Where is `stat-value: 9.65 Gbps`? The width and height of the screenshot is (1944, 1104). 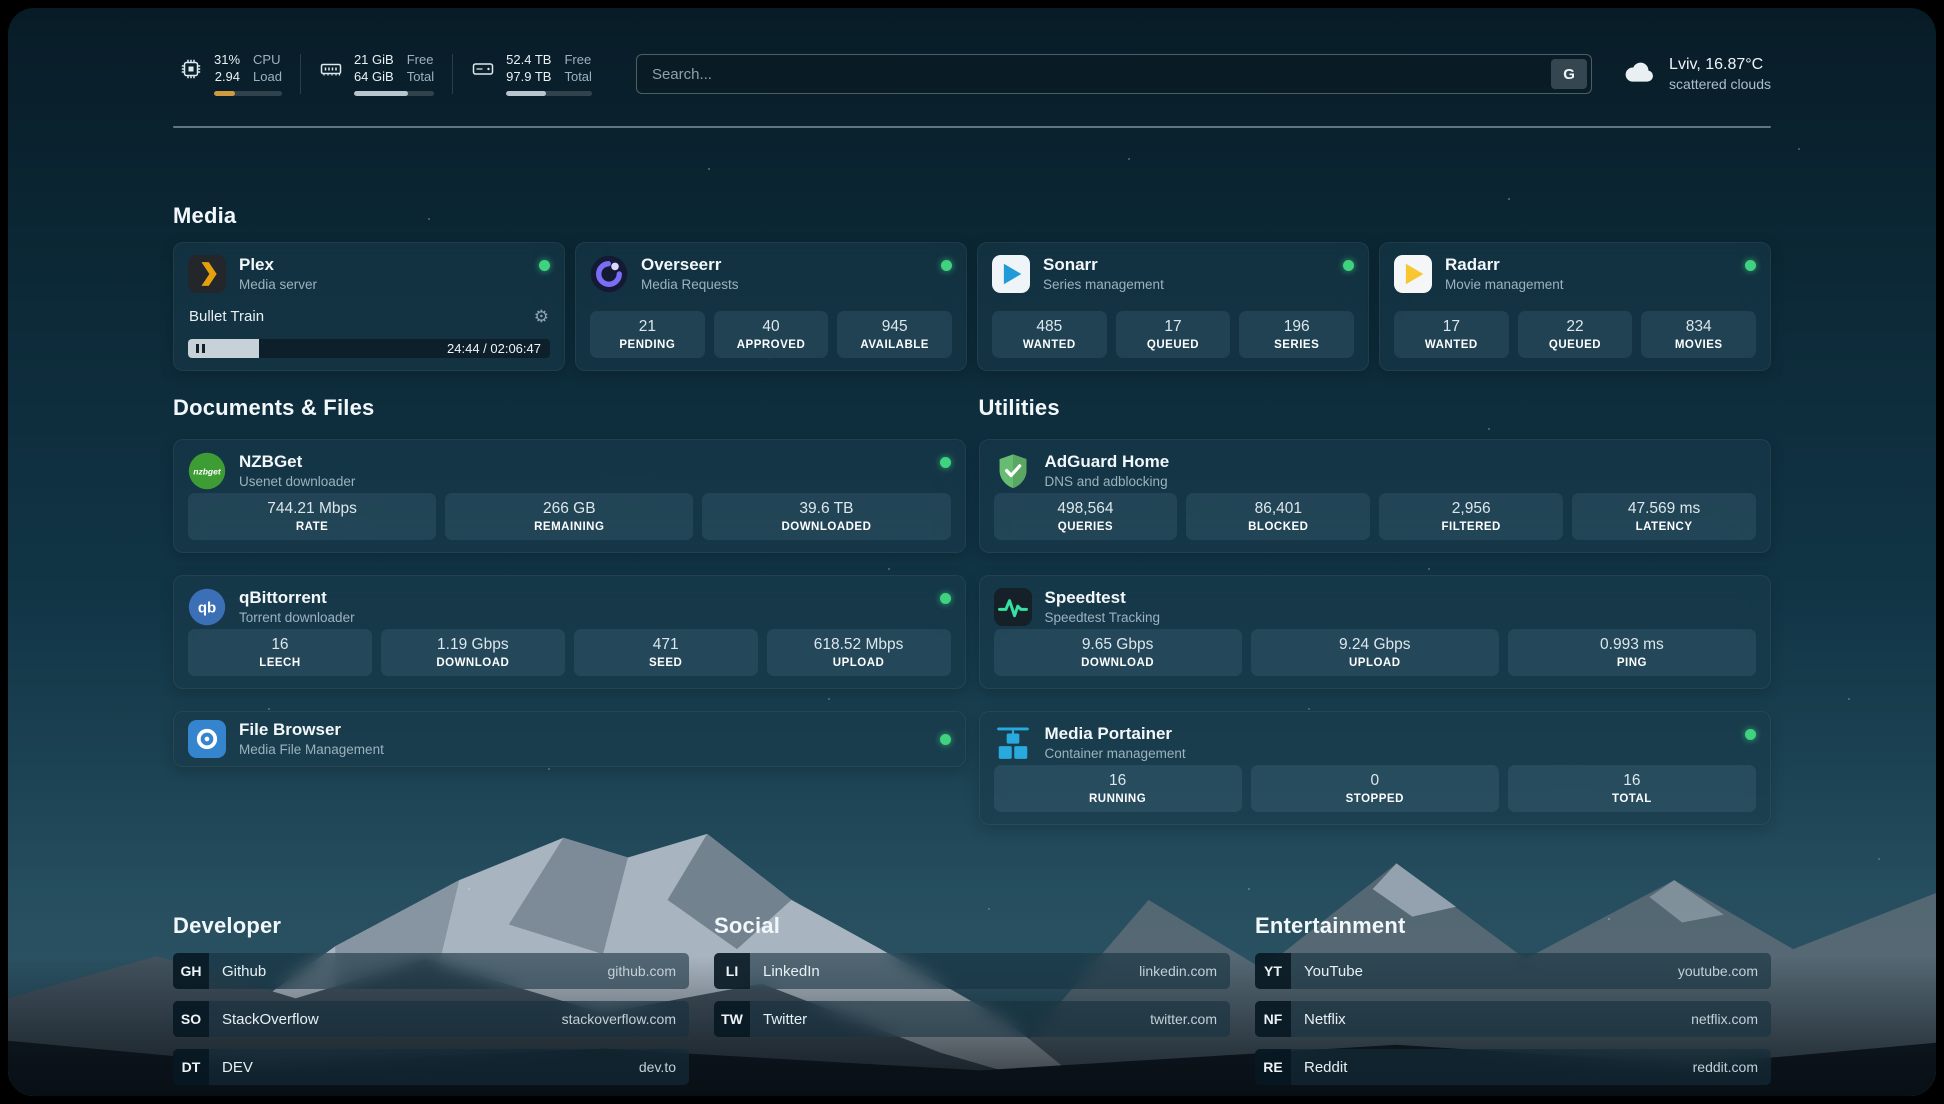
stat-value: 9.65 Gbps is located at coordinates (1117, 644).